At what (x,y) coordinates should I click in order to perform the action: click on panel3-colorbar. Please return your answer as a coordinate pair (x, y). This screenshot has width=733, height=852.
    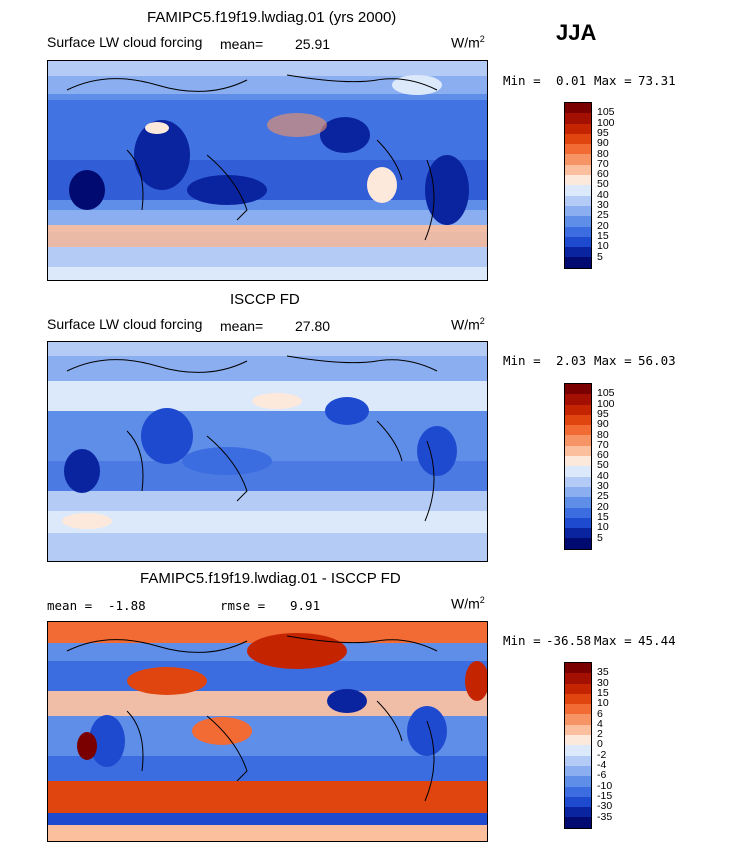
    Looking at the image, I should click on (578, 745).